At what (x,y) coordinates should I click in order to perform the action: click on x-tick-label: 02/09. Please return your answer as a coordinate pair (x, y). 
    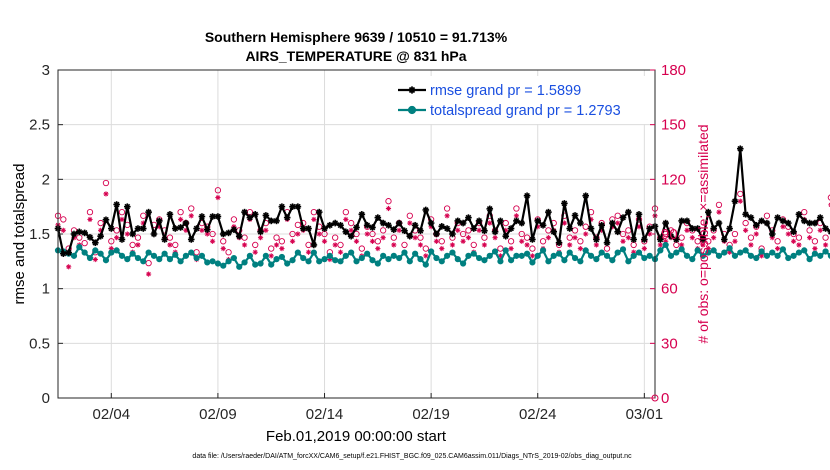
    Looking at the image, I should click on (218, 414).